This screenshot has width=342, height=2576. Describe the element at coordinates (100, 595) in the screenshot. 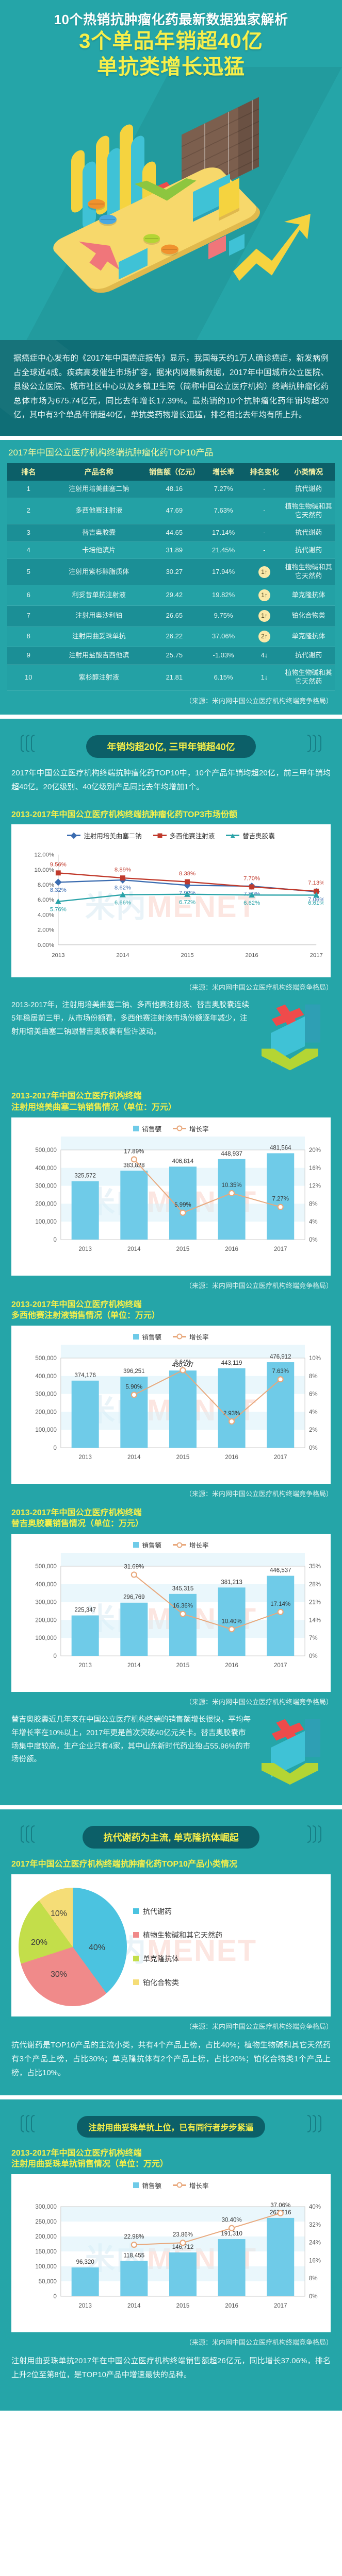

I see `cell-name: 利妥昔单抗注射液` at that location.